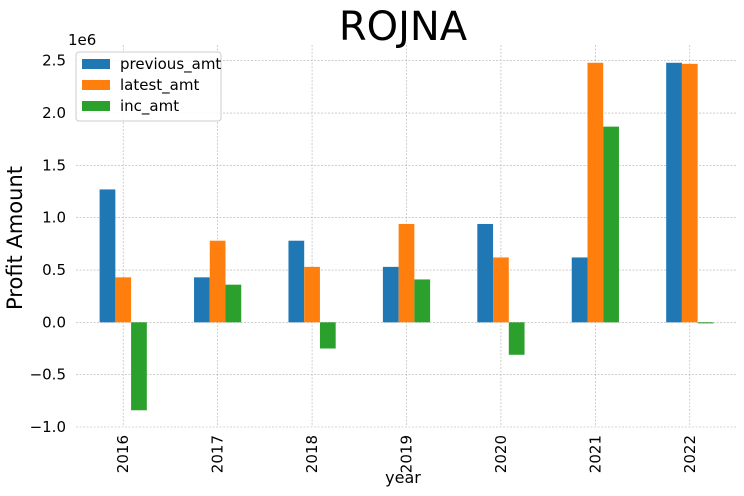  Describe the element at coordinates (327, 335) in the screenshot. I see `bar-inc_amt-2018` at that location.